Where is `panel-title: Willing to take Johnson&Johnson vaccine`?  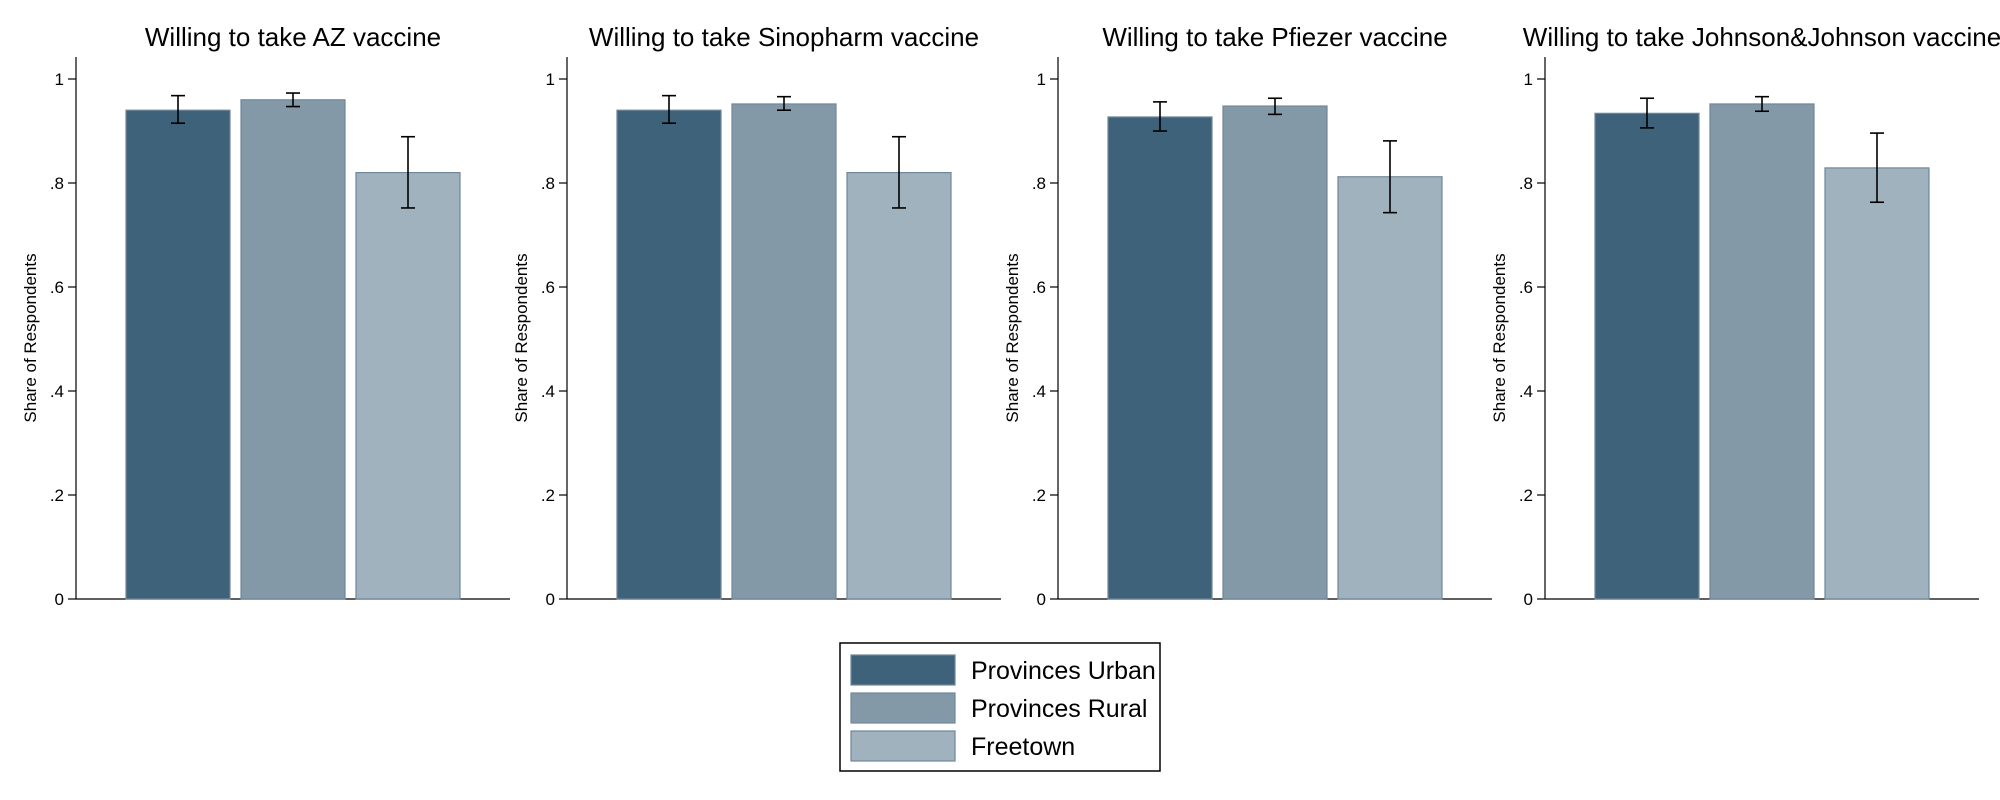
panel-title: Willing to take Johnson&Johnson vaccine is located at coordinates (1761, 37).